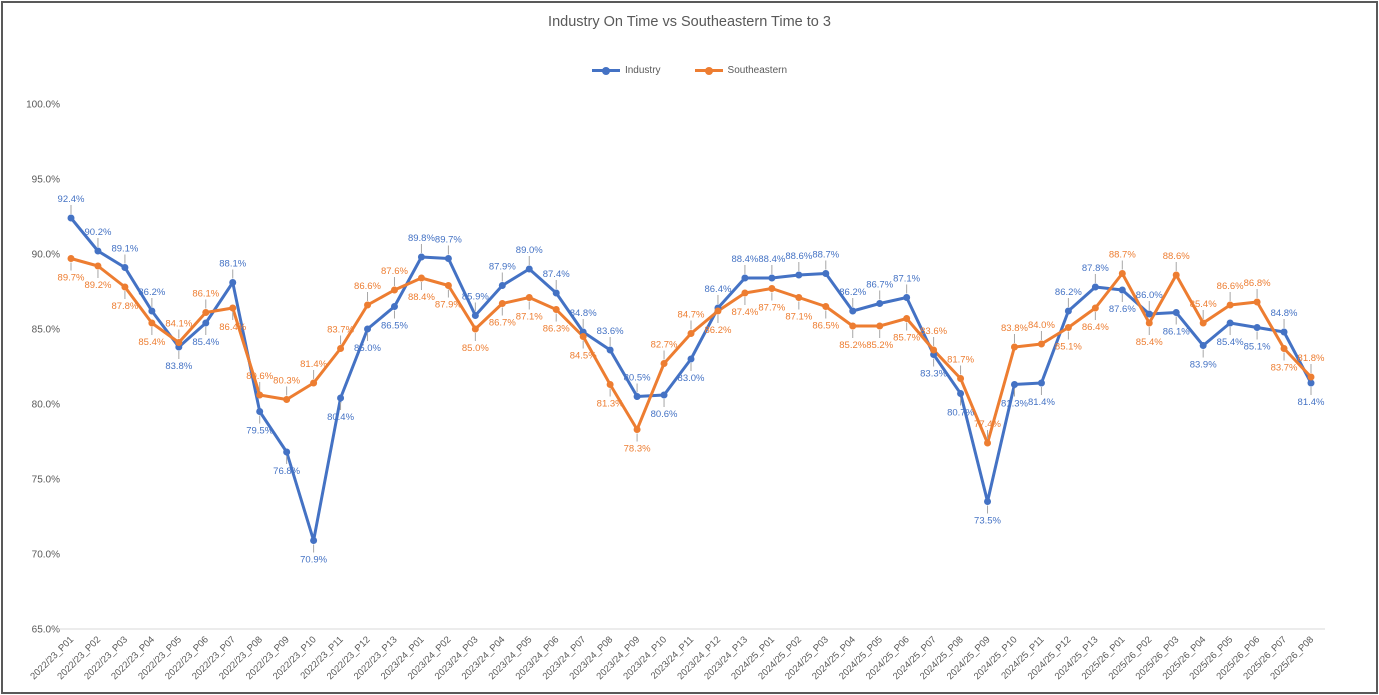  I want to click on data-label-industry: 86.0%, so click(1149, 295).